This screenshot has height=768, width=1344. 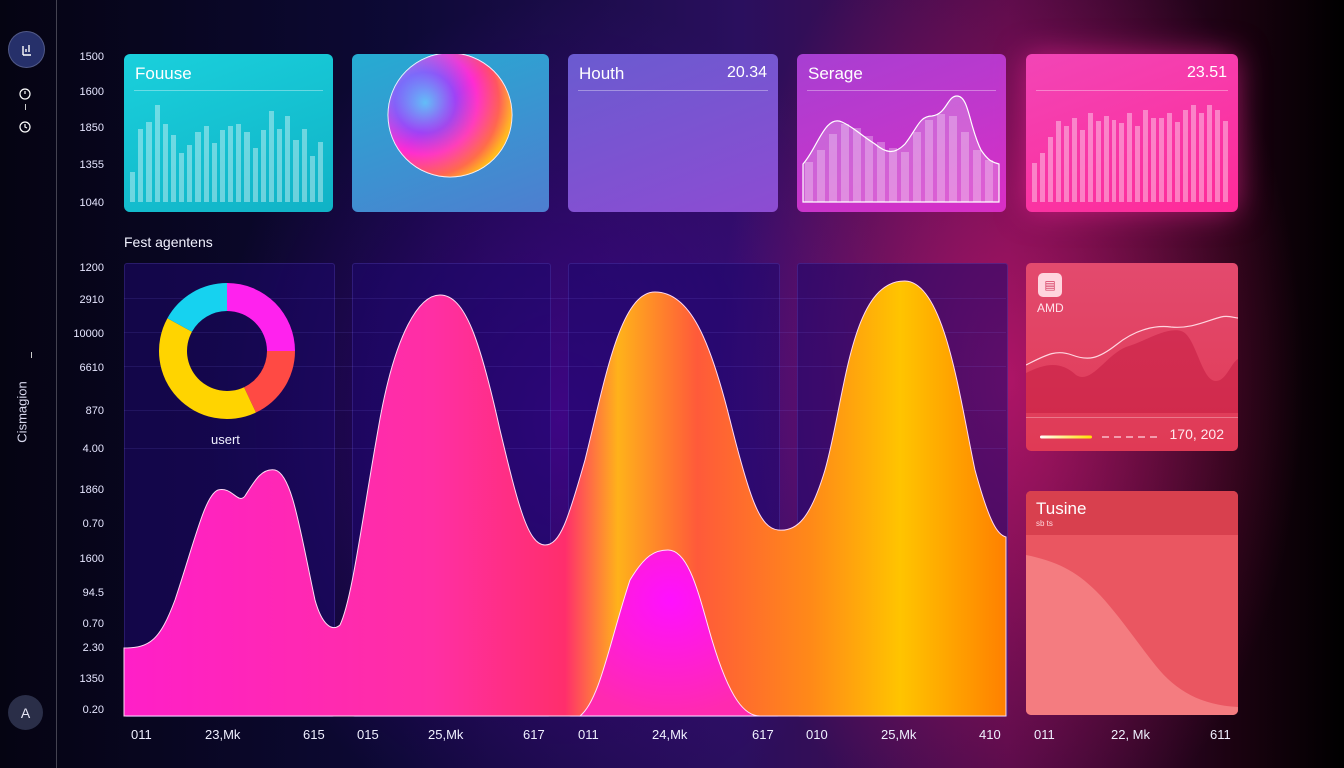 What do you see at coordinates (226, 351) in the screenshot?
I see `donut-chart` at bounding box center [226, 351].